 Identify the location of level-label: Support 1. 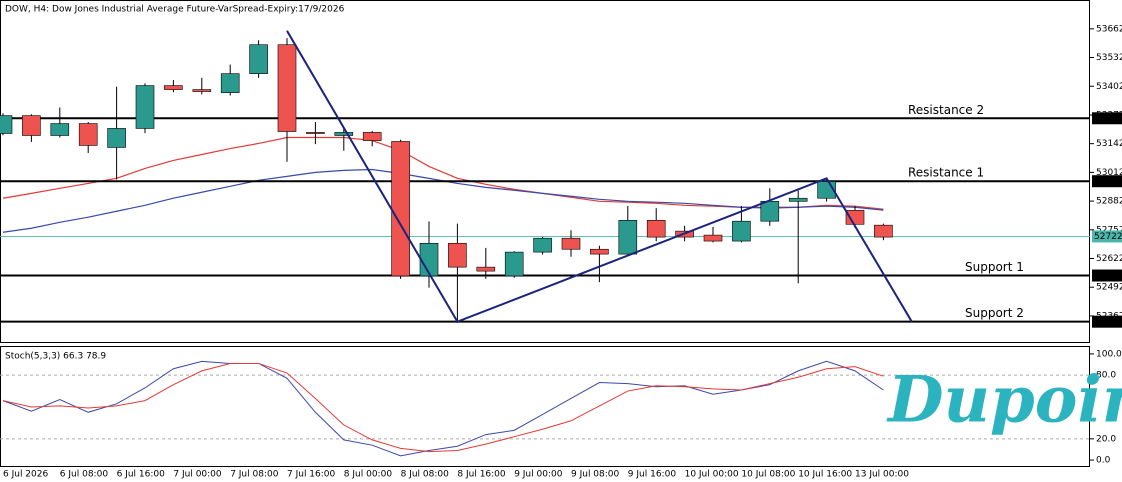
(994, 267).